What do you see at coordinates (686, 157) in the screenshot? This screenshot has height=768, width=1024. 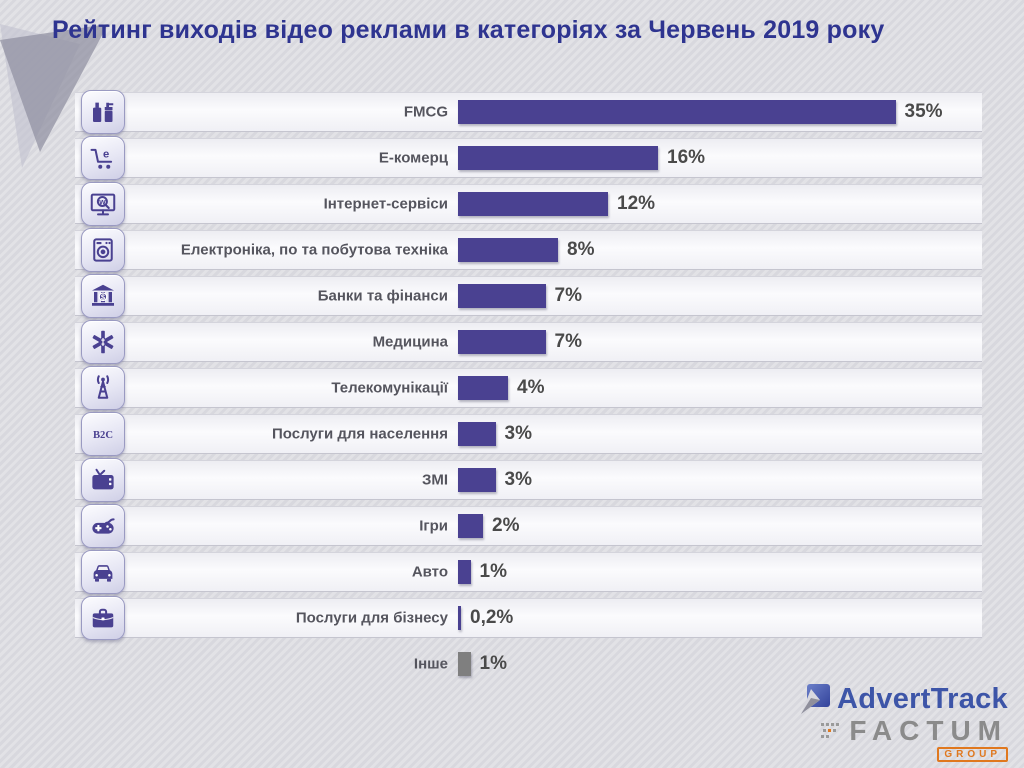 I see `value-label: 16%` at bounding box center [686, 157].